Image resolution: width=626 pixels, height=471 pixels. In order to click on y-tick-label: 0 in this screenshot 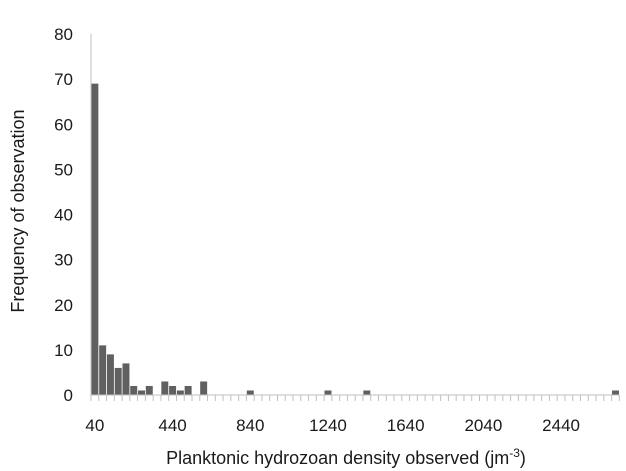, I will do `click(68, 395)`.